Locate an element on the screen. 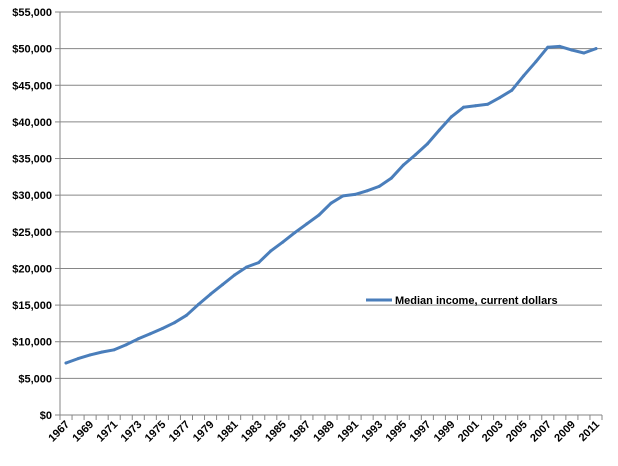  y-tick-label: $20,000 is located at coordinates (32, 269).